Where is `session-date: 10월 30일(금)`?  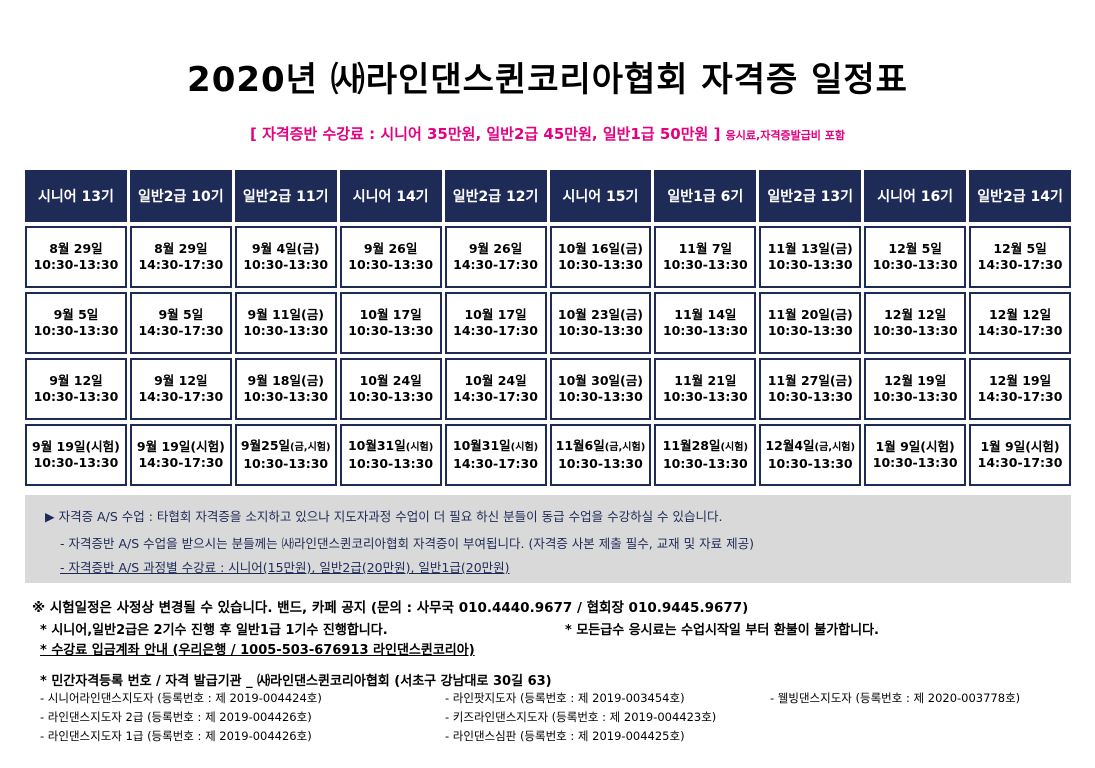
session-date: 10월 30일(금) is located at coordinates (600, 381).